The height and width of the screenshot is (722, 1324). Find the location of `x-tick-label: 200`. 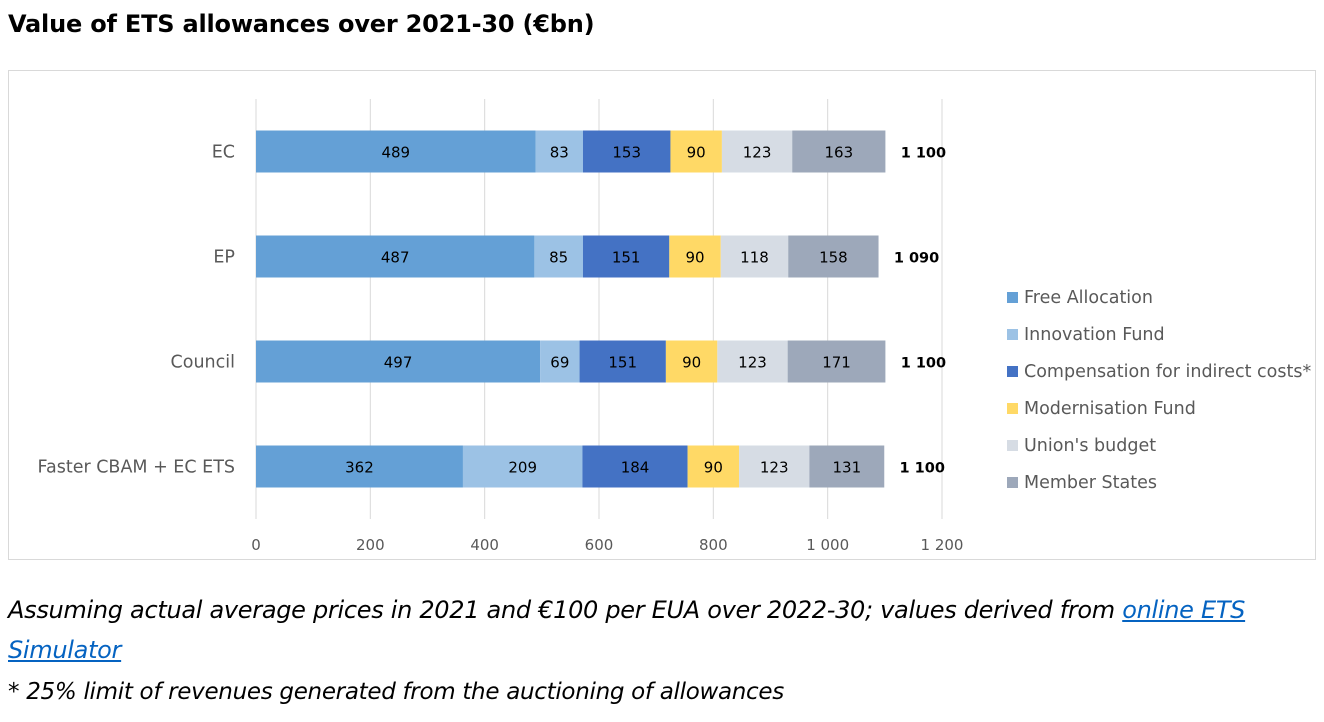

x-tick-label: 200 is located at coordinates (370, 545).